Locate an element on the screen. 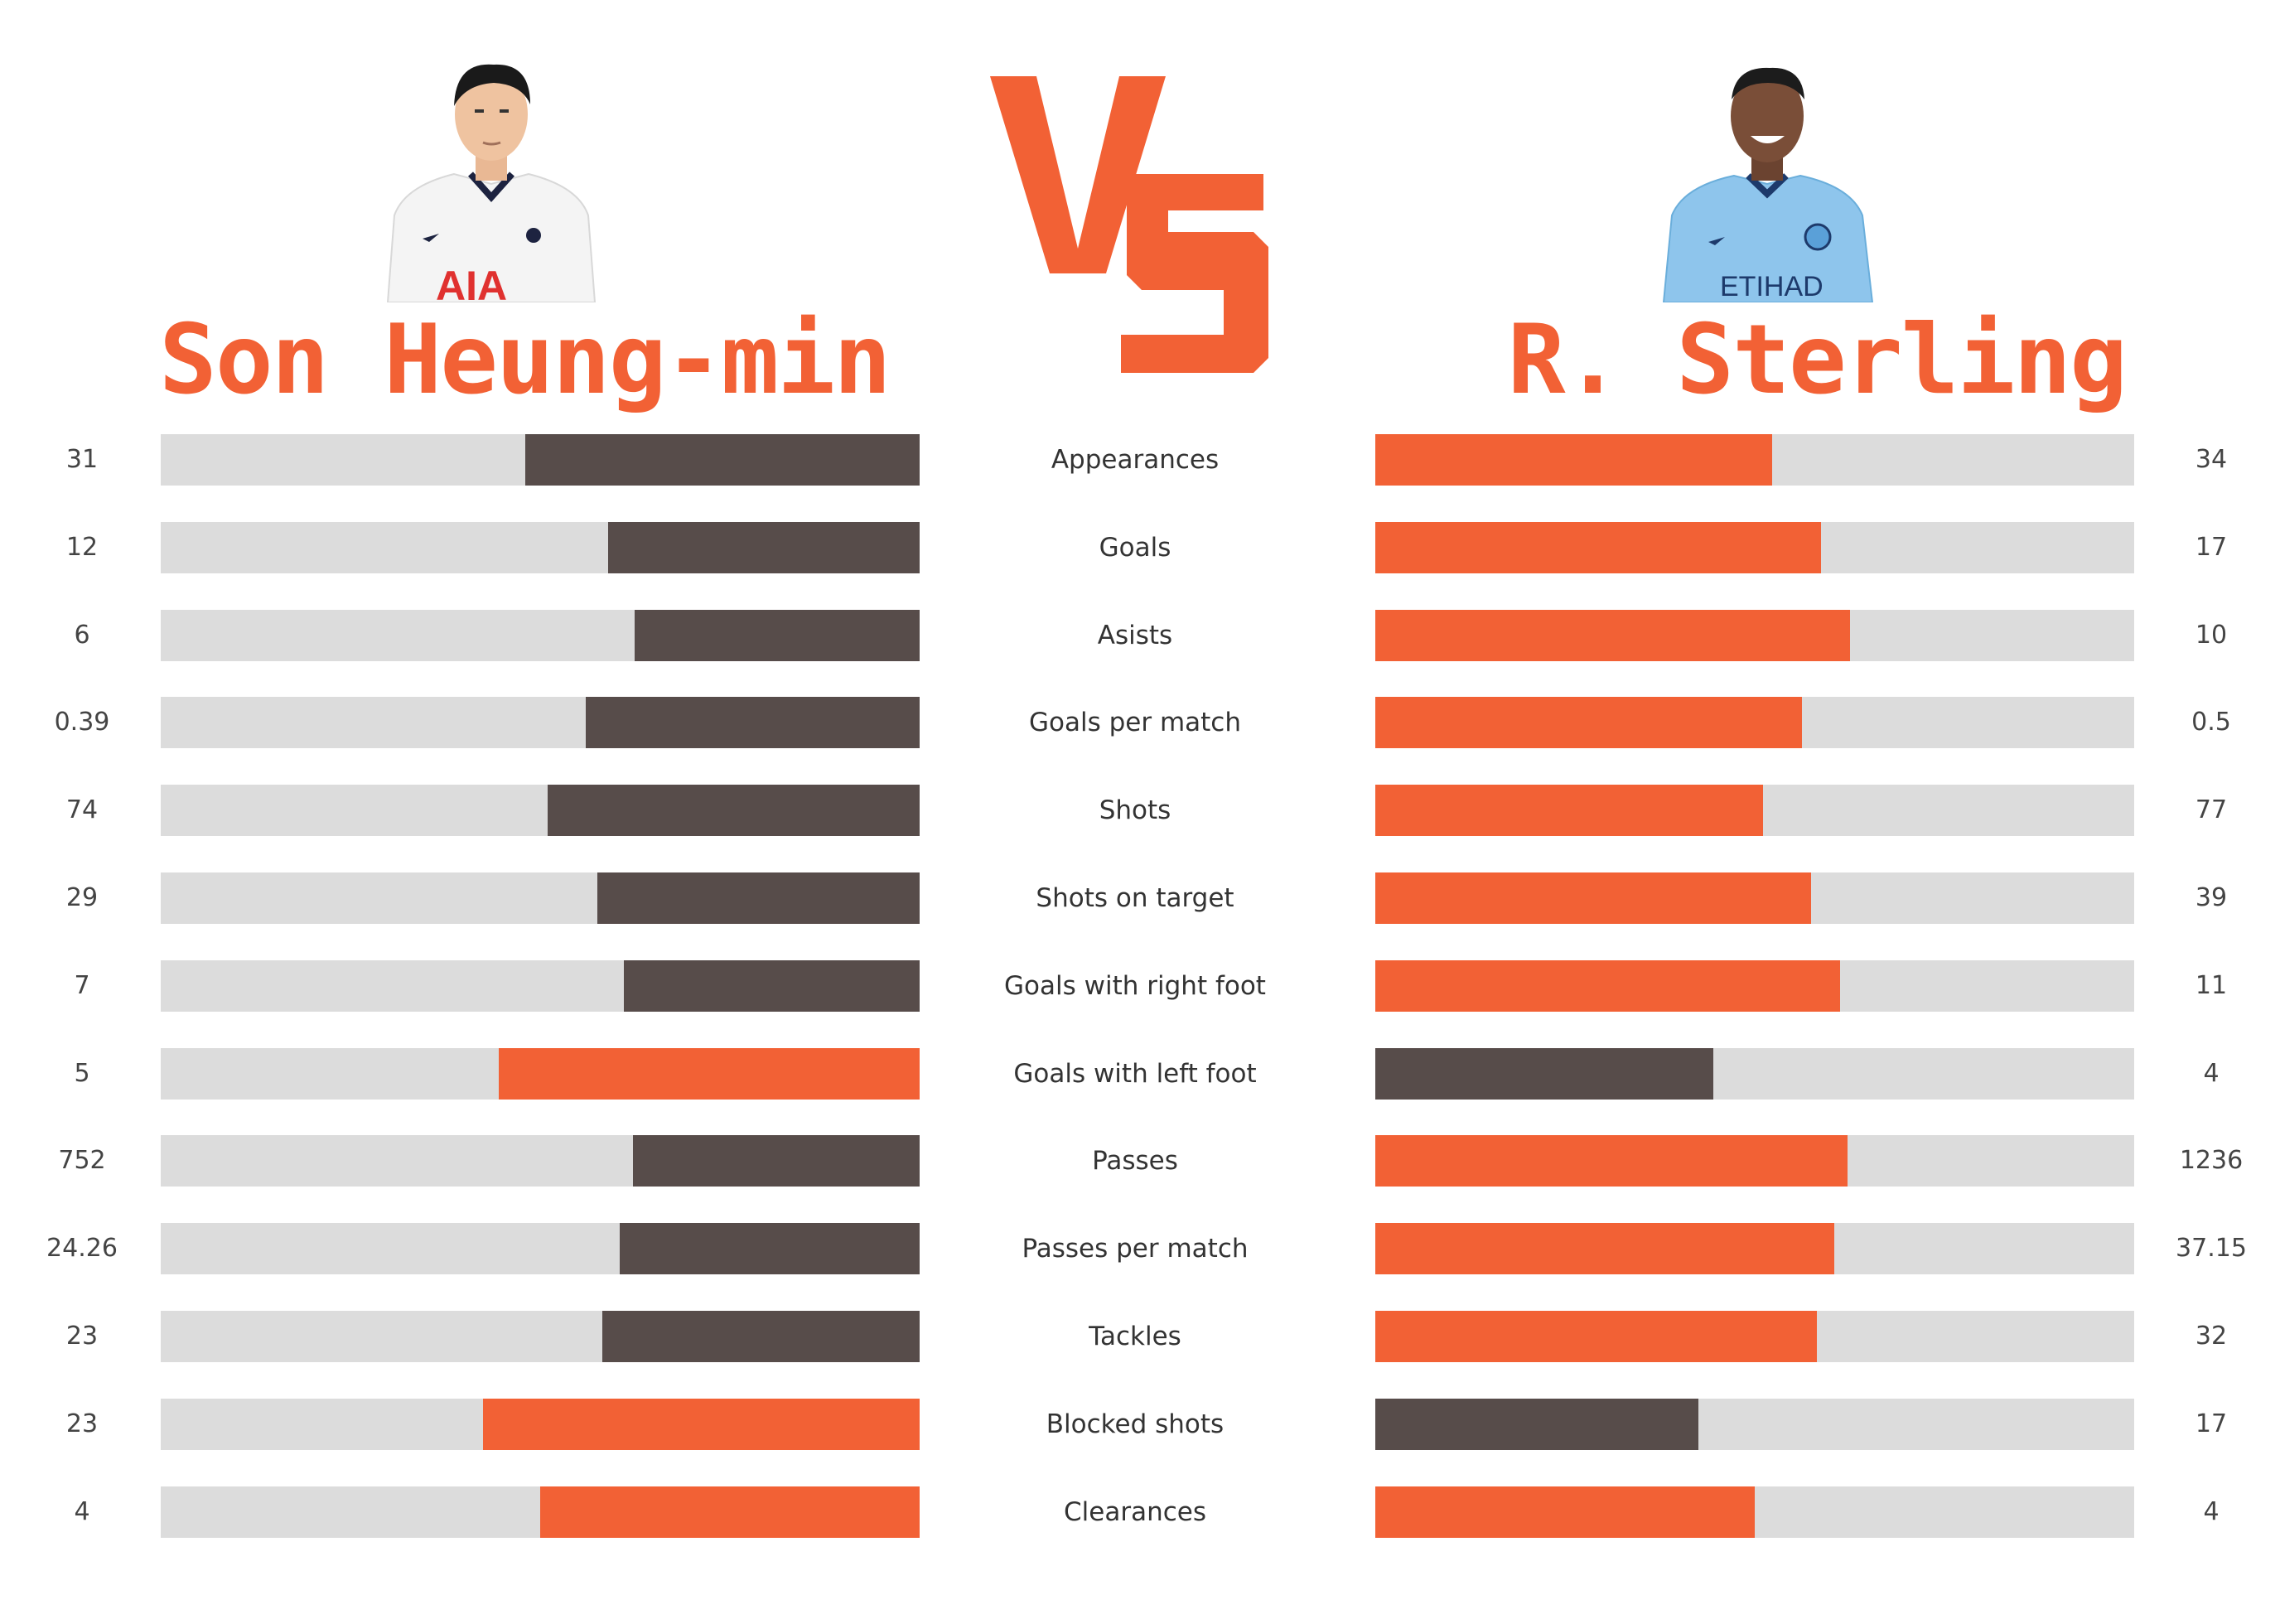 This screenshot has width=2280, height=1624. player-photo-sterling-image: ETIHAD is located at coordinates (1768, 184).